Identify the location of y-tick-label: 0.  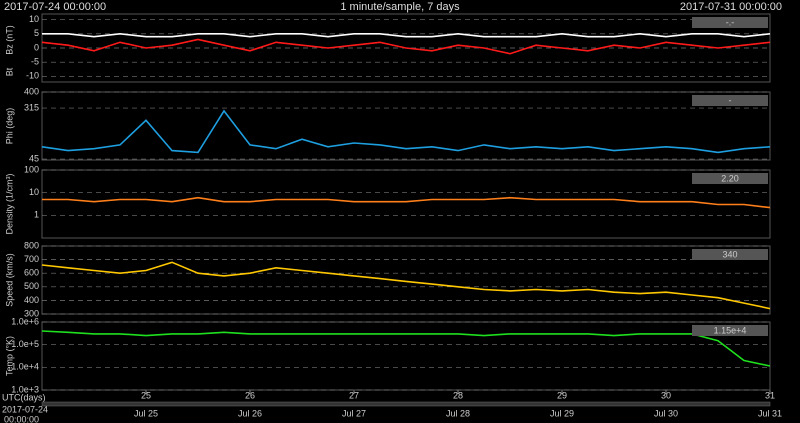
(36, 47).